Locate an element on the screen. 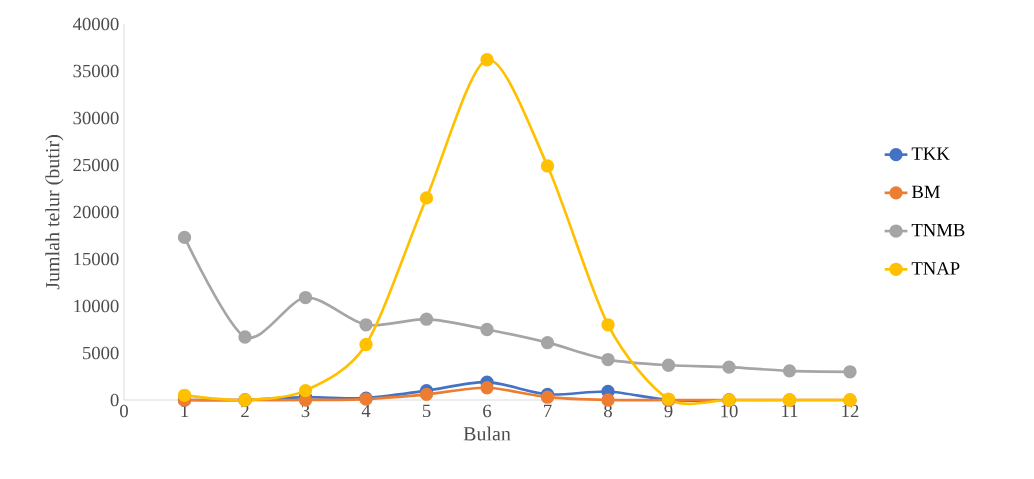 Image resolution: width=1034 pixels, height=479 pixels. x-tick-label: 4 is located at coordinates (366, 410).